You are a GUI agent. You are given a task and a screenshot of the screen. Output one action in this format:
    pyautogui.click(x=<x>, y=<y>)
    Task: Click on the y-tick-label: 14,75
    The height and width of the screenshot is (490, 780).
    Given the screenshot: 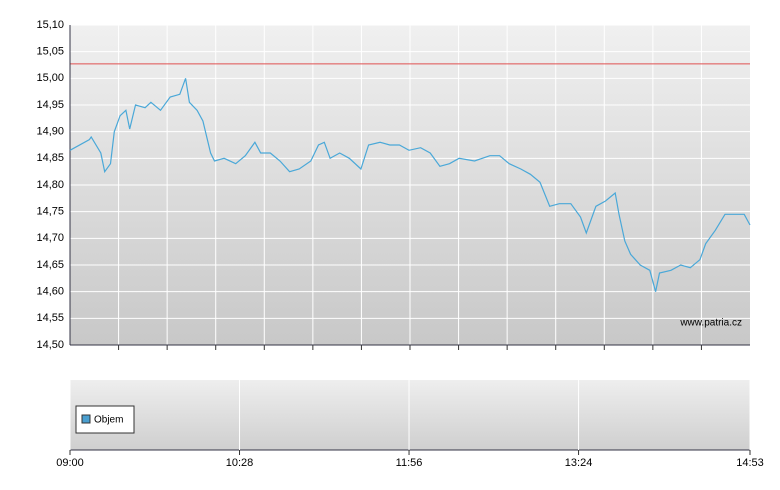 What is the action you would take?
    pyautogui.click(x=50, y=212)
    